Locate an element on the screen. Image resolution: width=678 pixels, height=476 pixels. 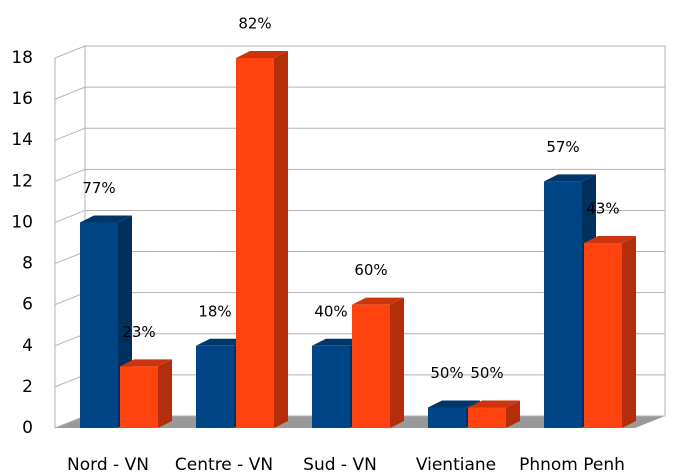
data-label: 60% is located at coordinates (370, 270).